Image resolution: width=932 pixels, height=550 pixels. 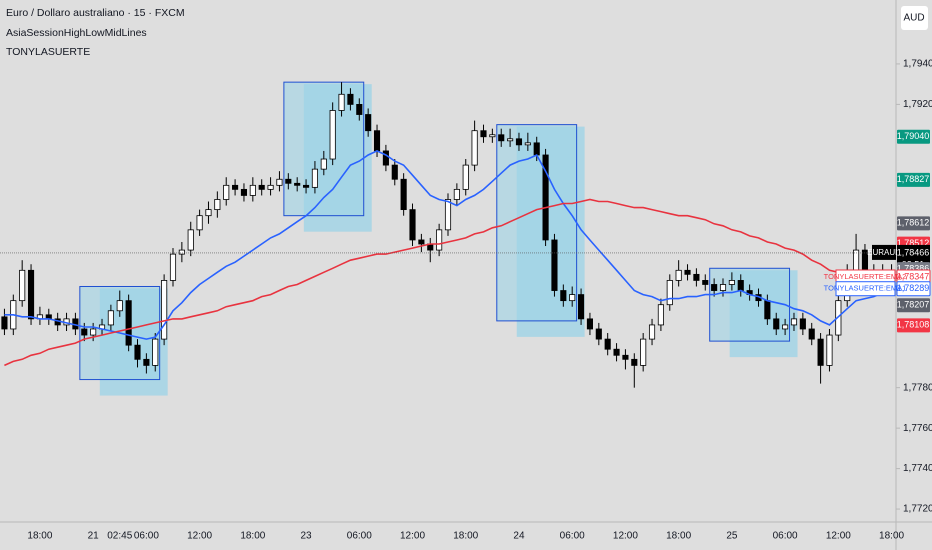 What do you see at coordinates (917, 428) in the screenshot?
I see `y-tick-label: 1,77600` at bounding box center [917, 428].